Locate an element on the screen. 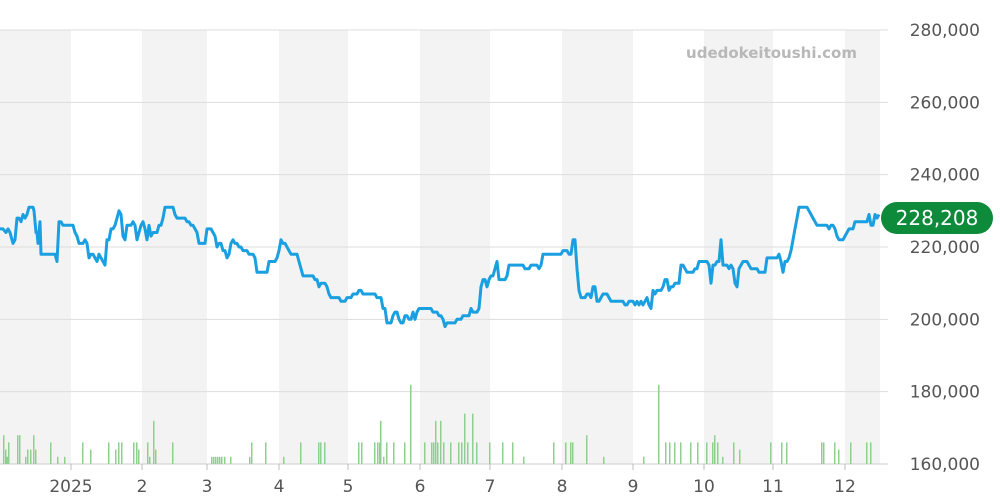  current-price-badge-bg is located at coordinates (937, 218).